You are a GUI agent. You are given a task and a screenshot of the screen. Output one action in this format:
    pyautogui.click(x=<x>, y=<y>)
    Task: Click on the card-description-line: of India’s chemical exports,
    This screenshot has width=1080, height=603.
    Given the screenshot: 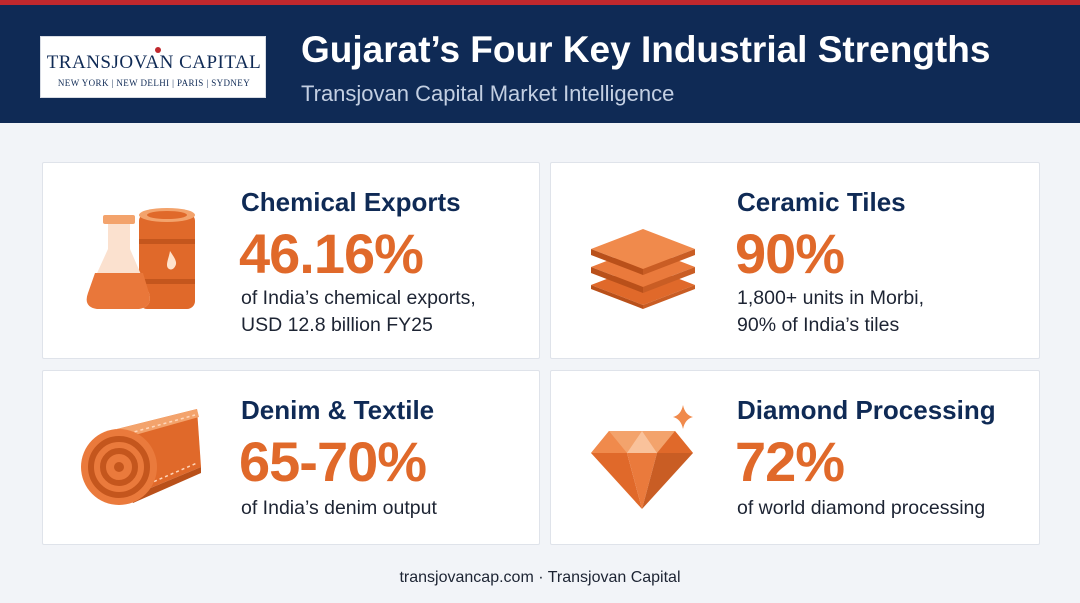 What is the action you would take?
    pyautogui.click(x=358, y=298)
    